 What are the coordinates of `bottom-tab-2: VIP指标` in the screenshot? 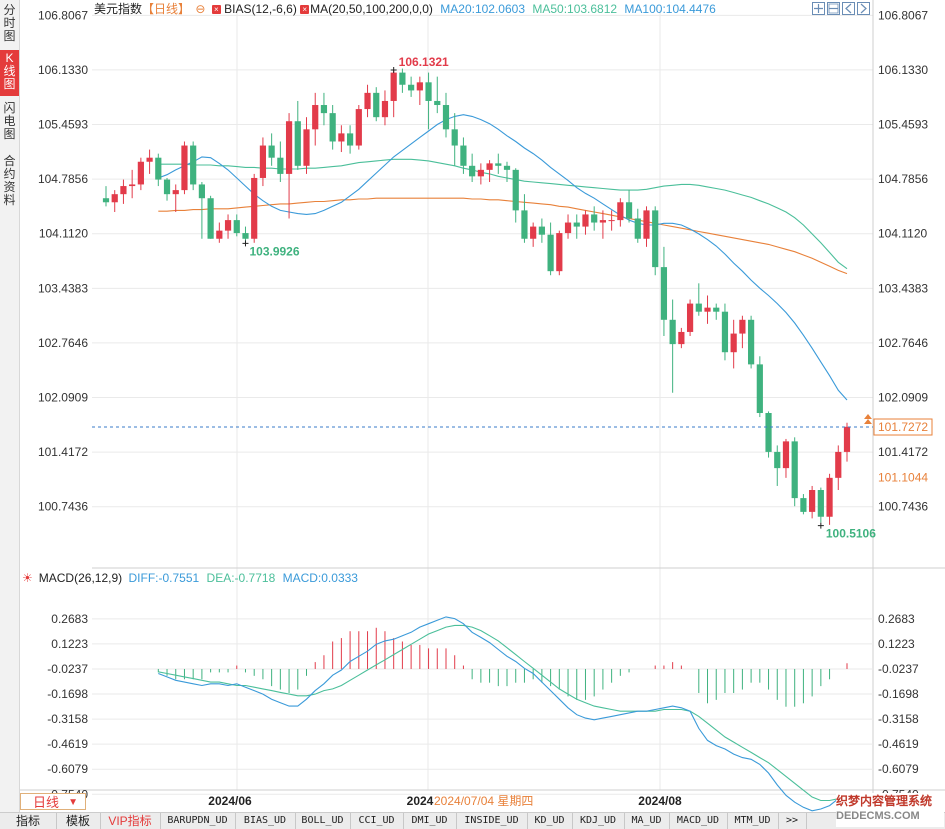 It's located at (130, 821).